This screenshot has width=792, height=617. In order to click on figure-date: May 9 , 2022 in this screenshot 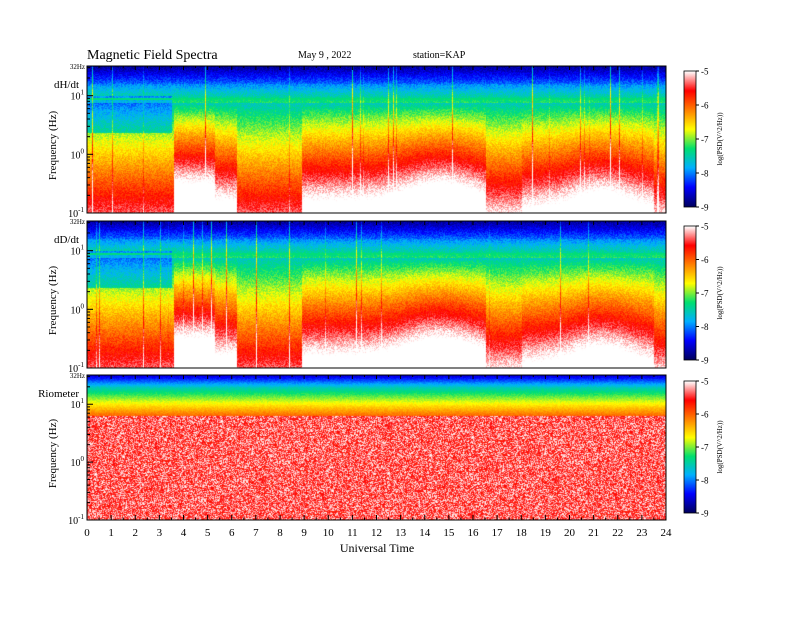, I will do `click(324, 55)`.